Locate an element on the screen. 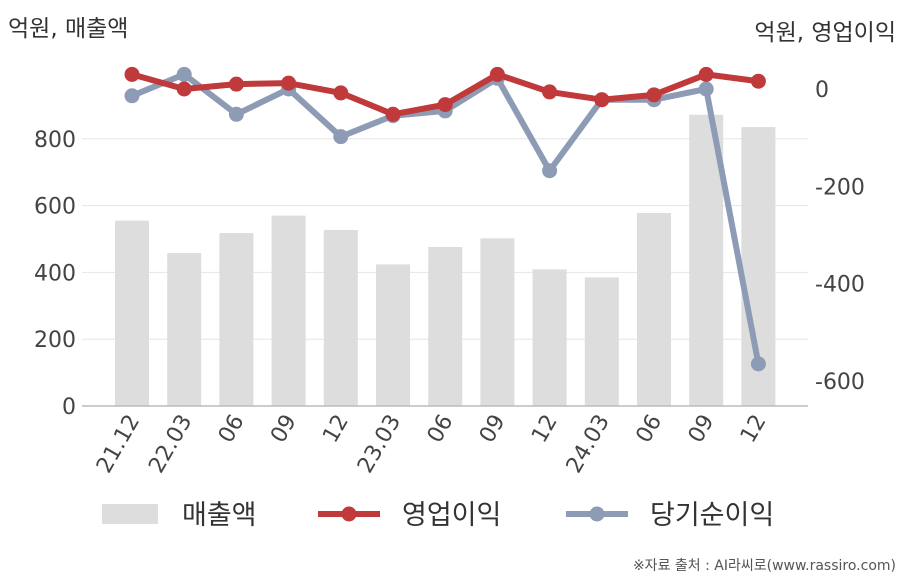  right-tick-label: -200 is located at coordinates (840, 187).